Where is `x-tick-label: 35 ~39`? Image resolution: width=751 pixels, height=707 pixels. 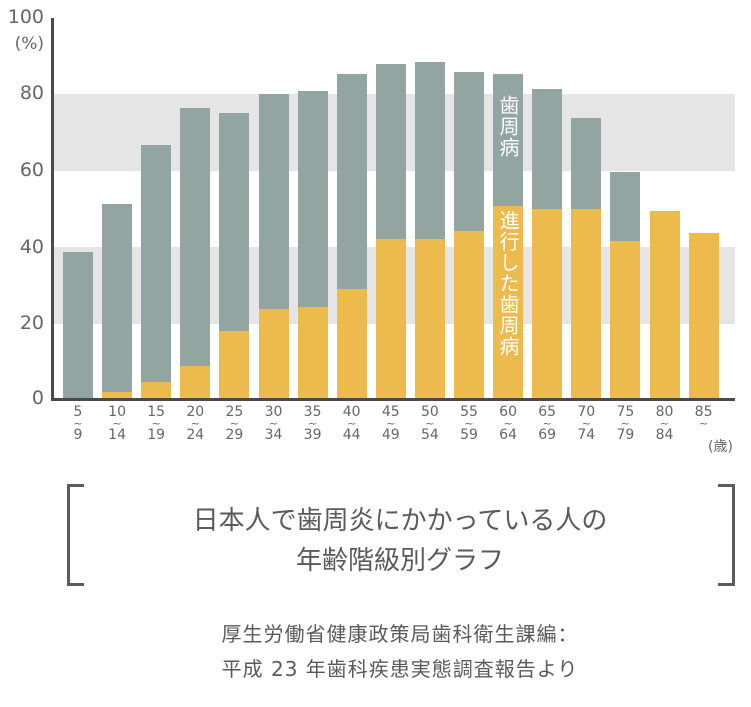 x-tick-label: 35 ~39 is located at coordinates (312, 423).